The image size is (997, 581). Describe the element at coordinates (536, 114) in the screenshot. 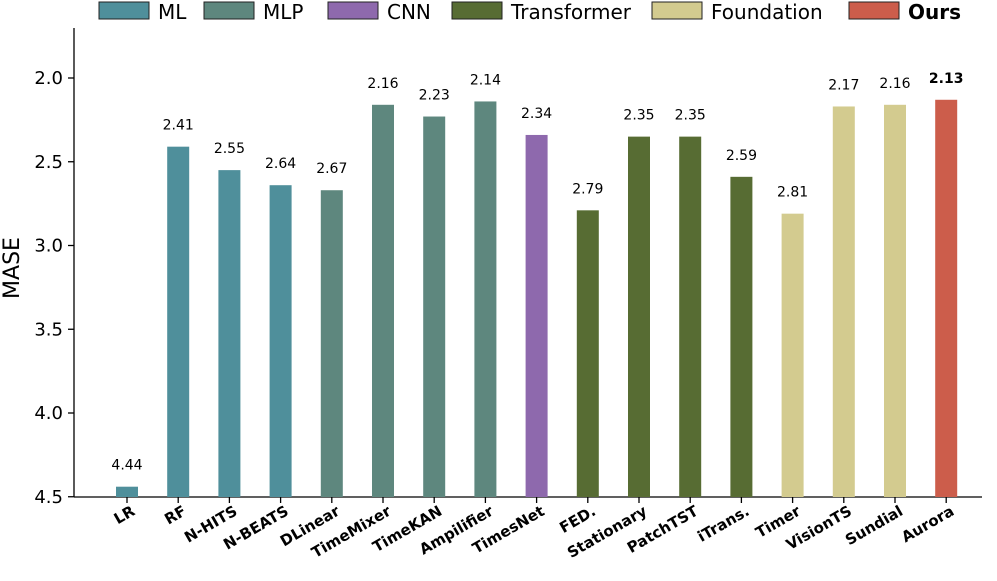

I see `value-label: 2.34` at that location.